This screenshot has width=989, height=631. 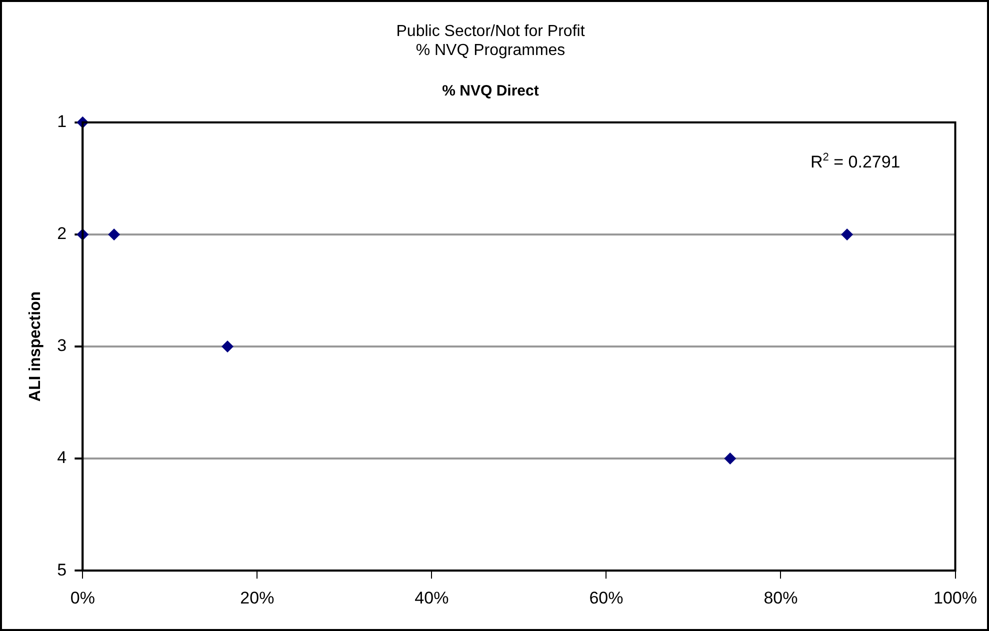 I want to click on x-tick-label: 40%, so click(x=431, y=598).